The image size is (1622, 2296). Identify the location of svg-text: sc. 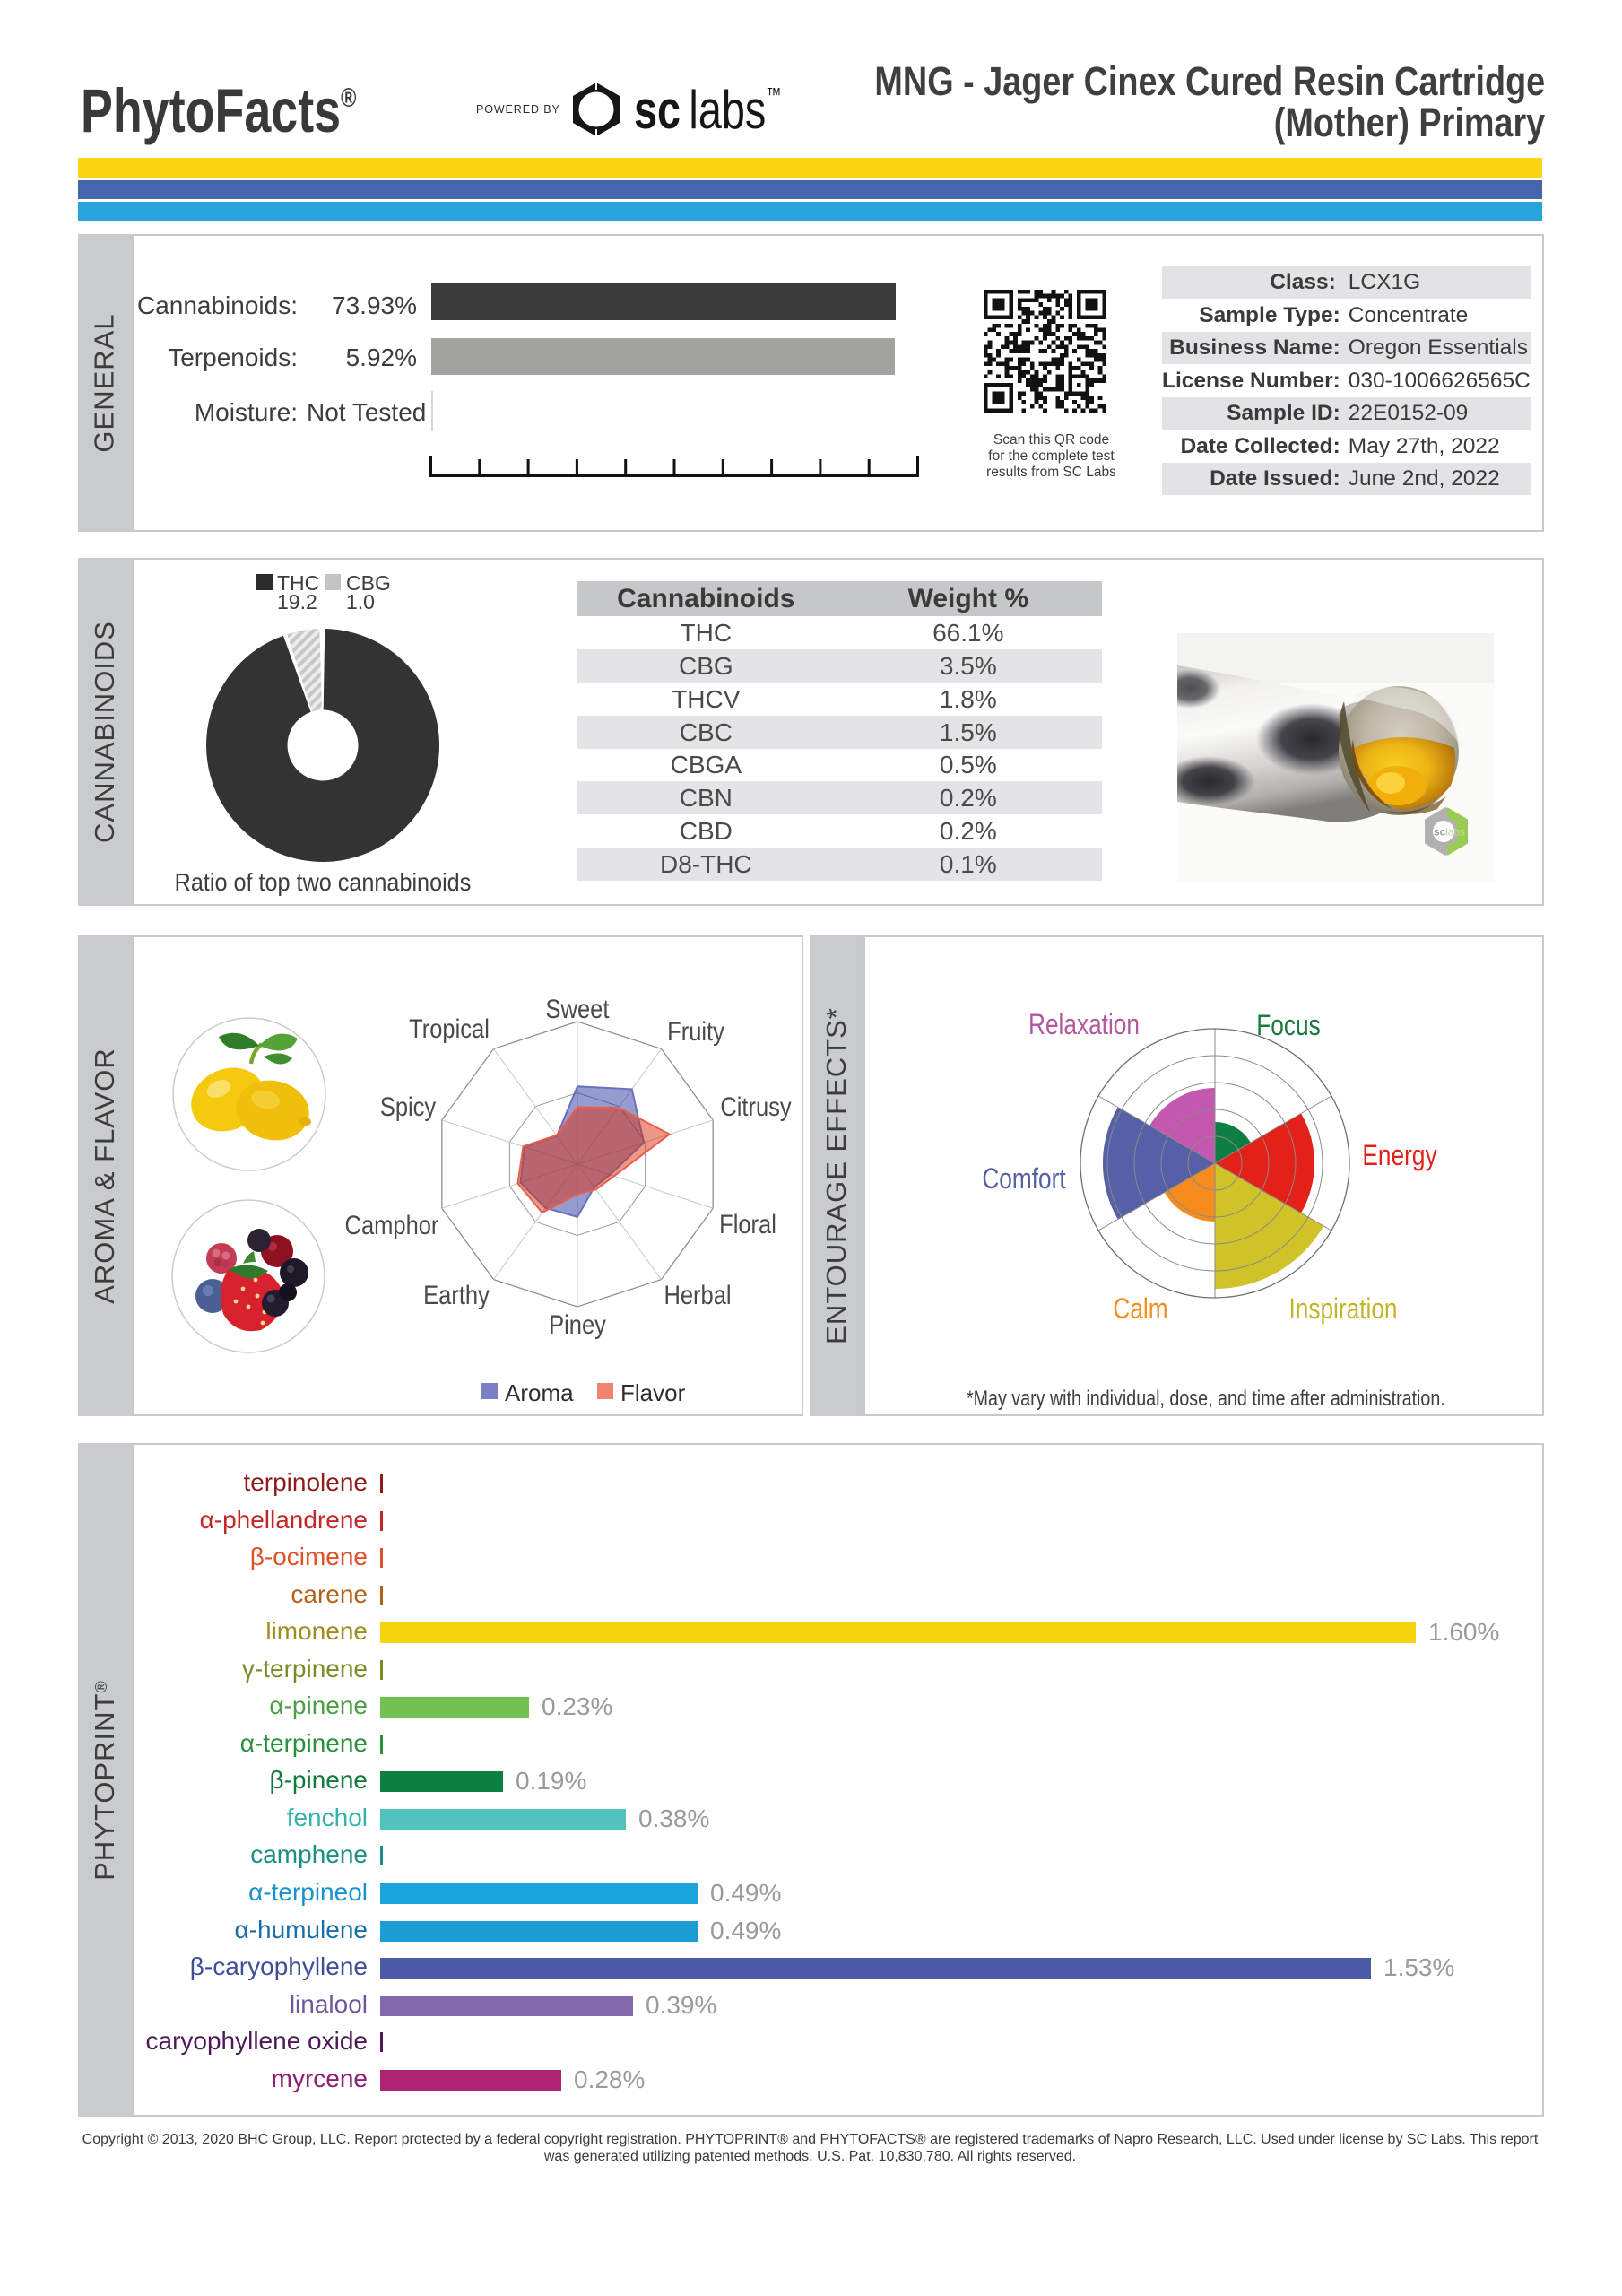
(1440, 832).